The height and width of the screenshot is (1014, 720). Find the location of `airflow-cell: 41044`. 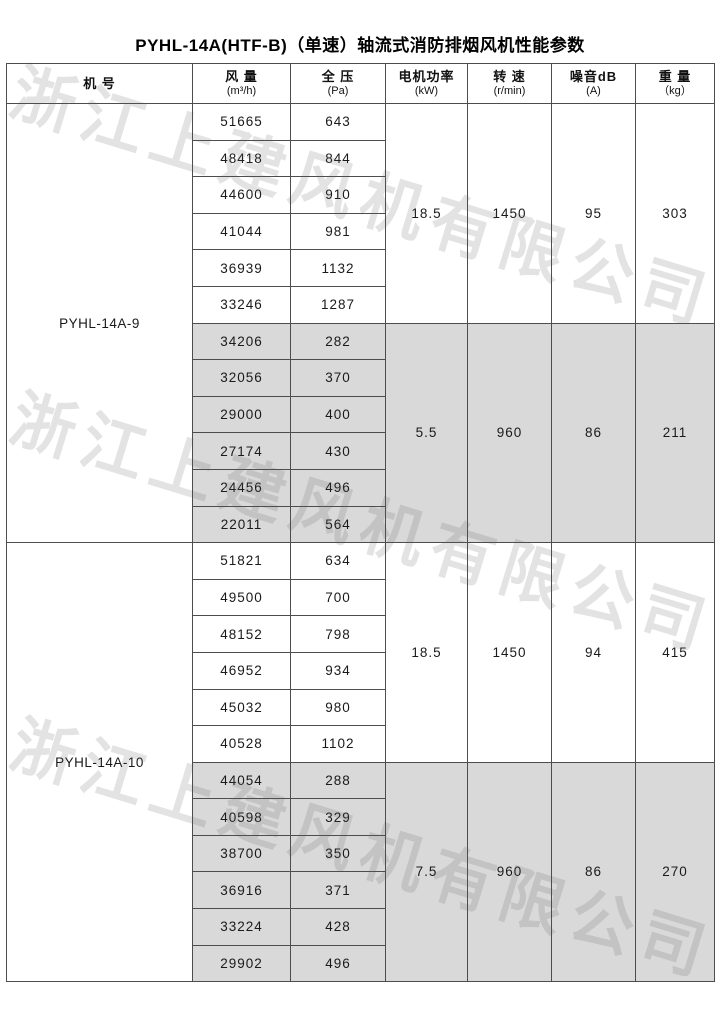

airflow-cell: 41044 is located at coordinates (241, 231).